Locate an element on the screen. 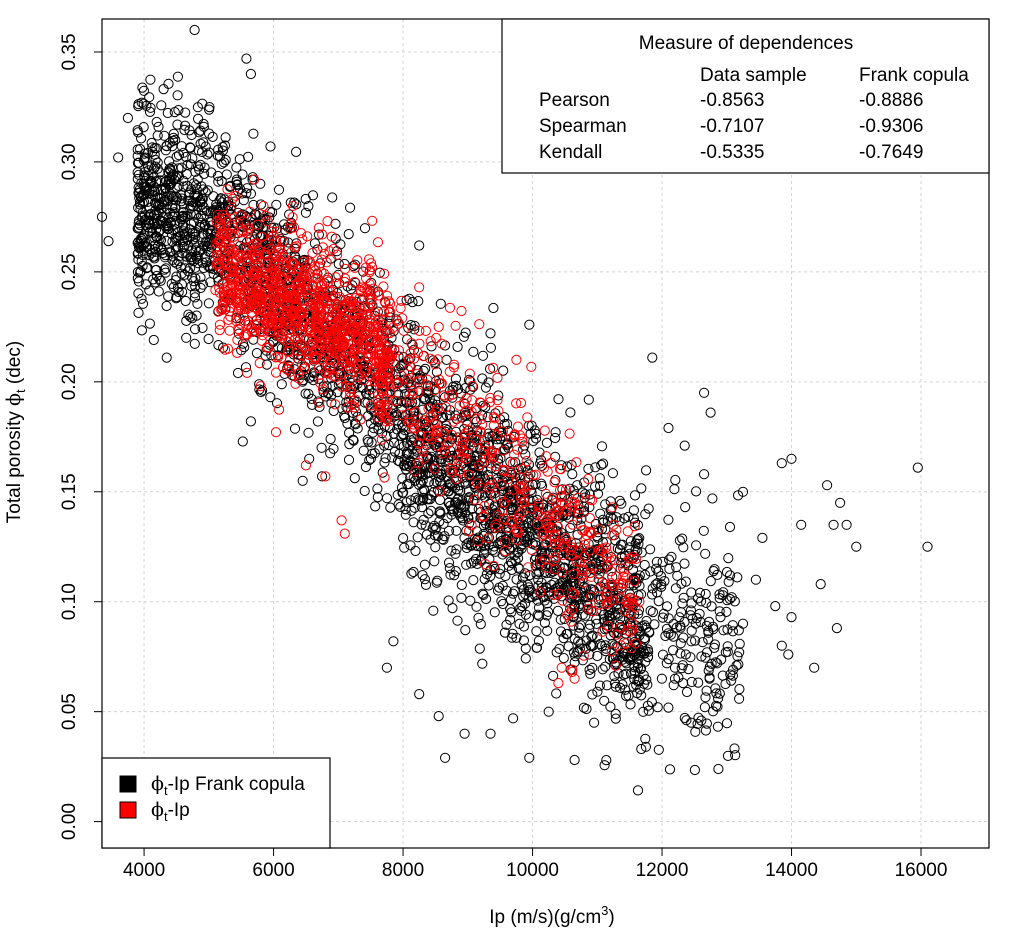 Image resolution: width=1031 pixels, height=941 pixels. table-row-measure: Kendall is located at coordinates (570, 152).